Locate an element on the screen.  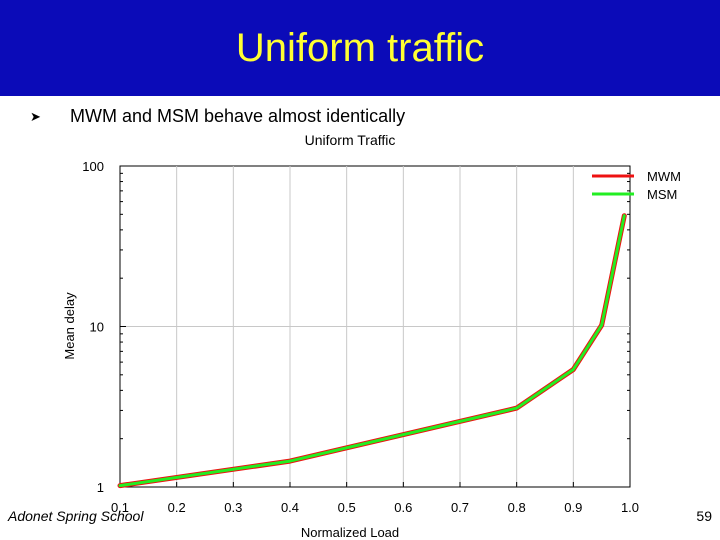
page-number: 59 is located at coordinates (704, 516).